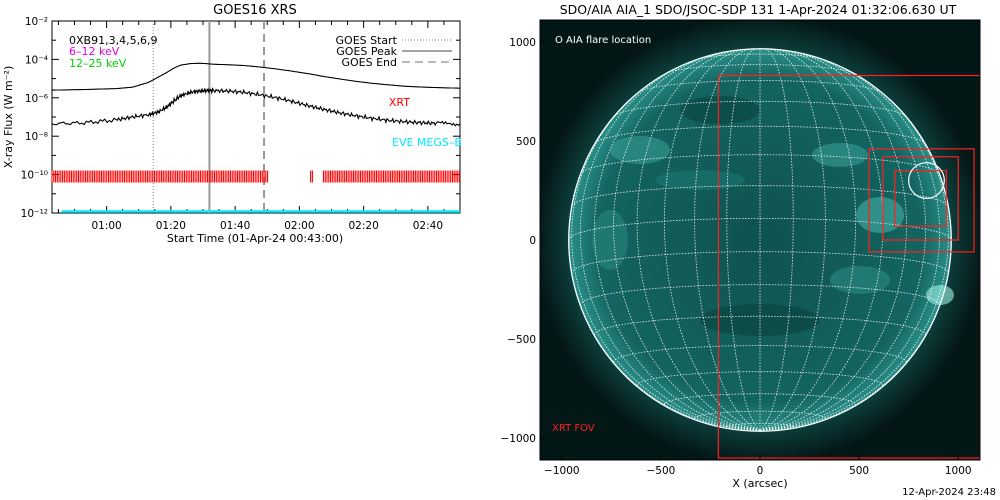 The height and width of the screenshot is (500, 1000). Describe the element at coordinates (256, 107) in the screenshot. I see `goes-lower-flux-curve` at that location.